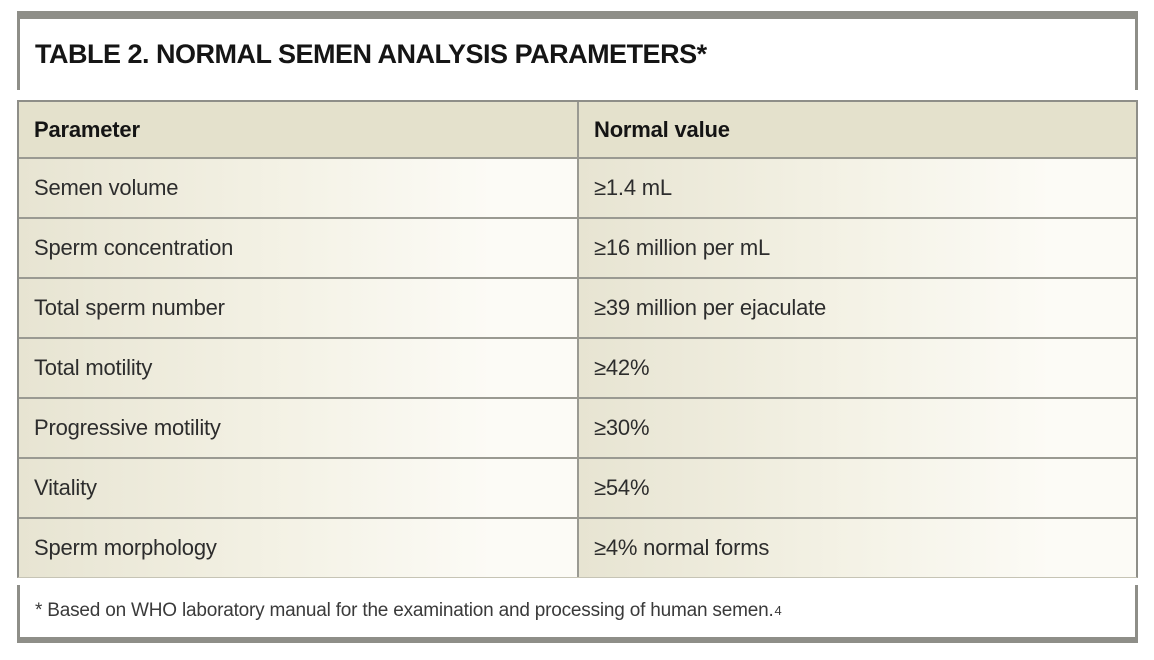  I want to click on table-row: Progressive motility ≥30%, so click(577, 427).